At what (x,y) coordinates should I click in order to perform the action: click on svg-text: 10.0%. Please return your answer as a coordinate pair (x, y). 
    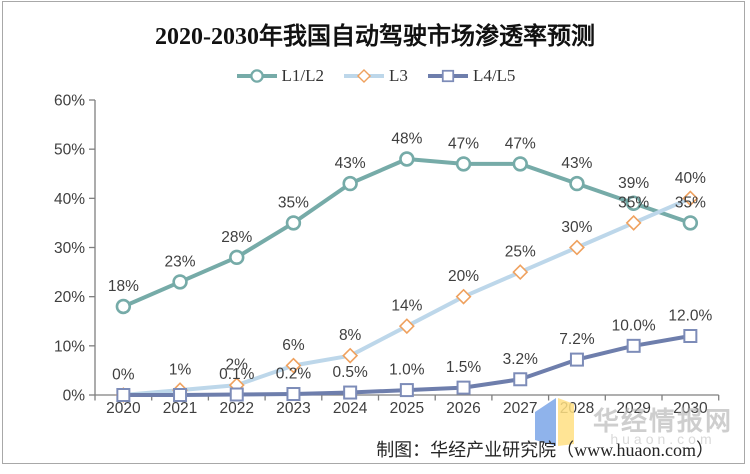
    Looking at the image, I should click on (634, 325).